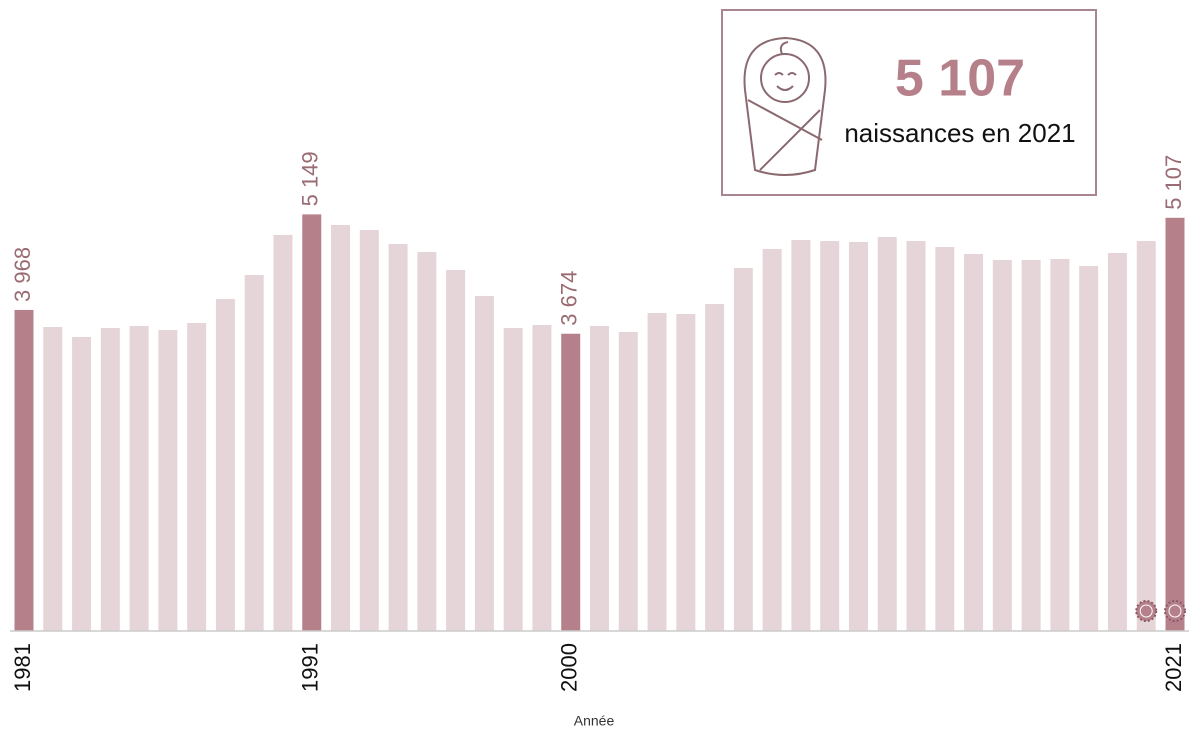 Image resolution: width=1189 pixels, height=732 pixels. Describe the element at coordinates (22, 667) in the screenshot. I see `x-tick-label: 1981` at that location.